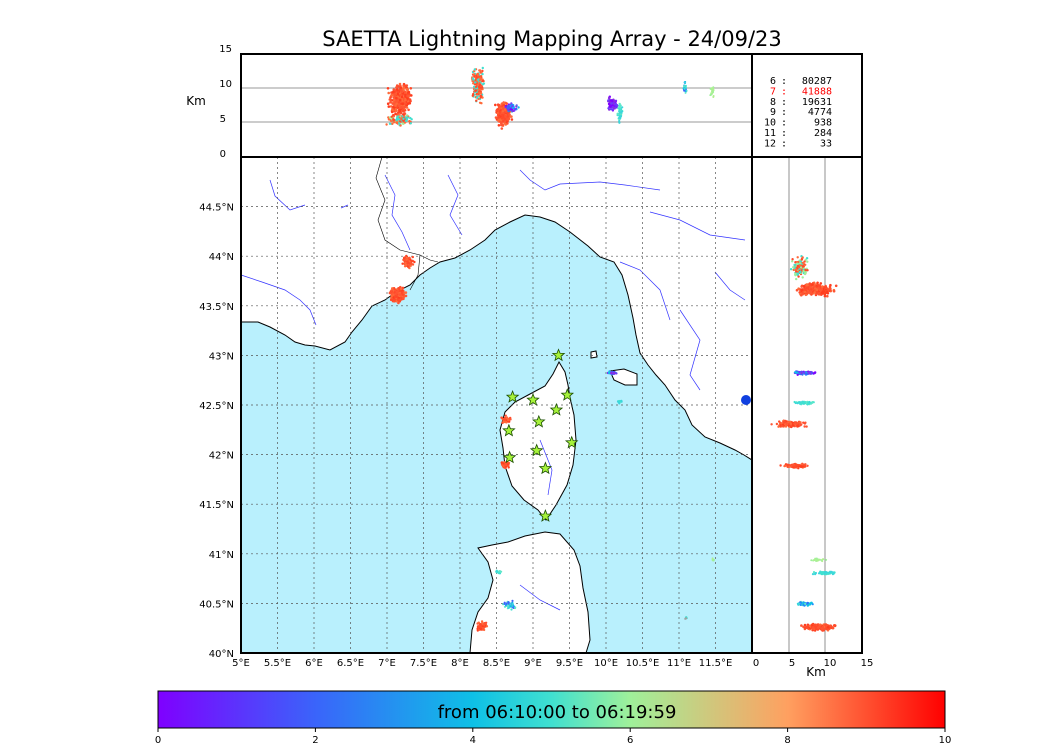 This screenshot has height=750, width=1050. I want to click on altitude-tick-label: 5, so click(223, 119).